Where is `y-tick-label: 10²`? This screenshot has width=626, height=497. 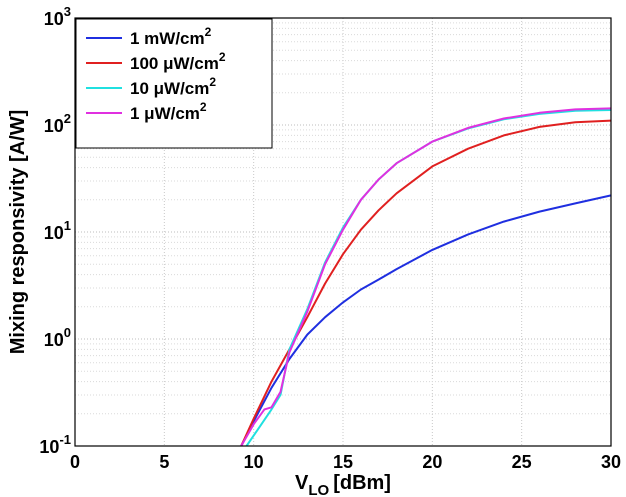 y-tick-label: 10² is located at coordinates (57, 123).